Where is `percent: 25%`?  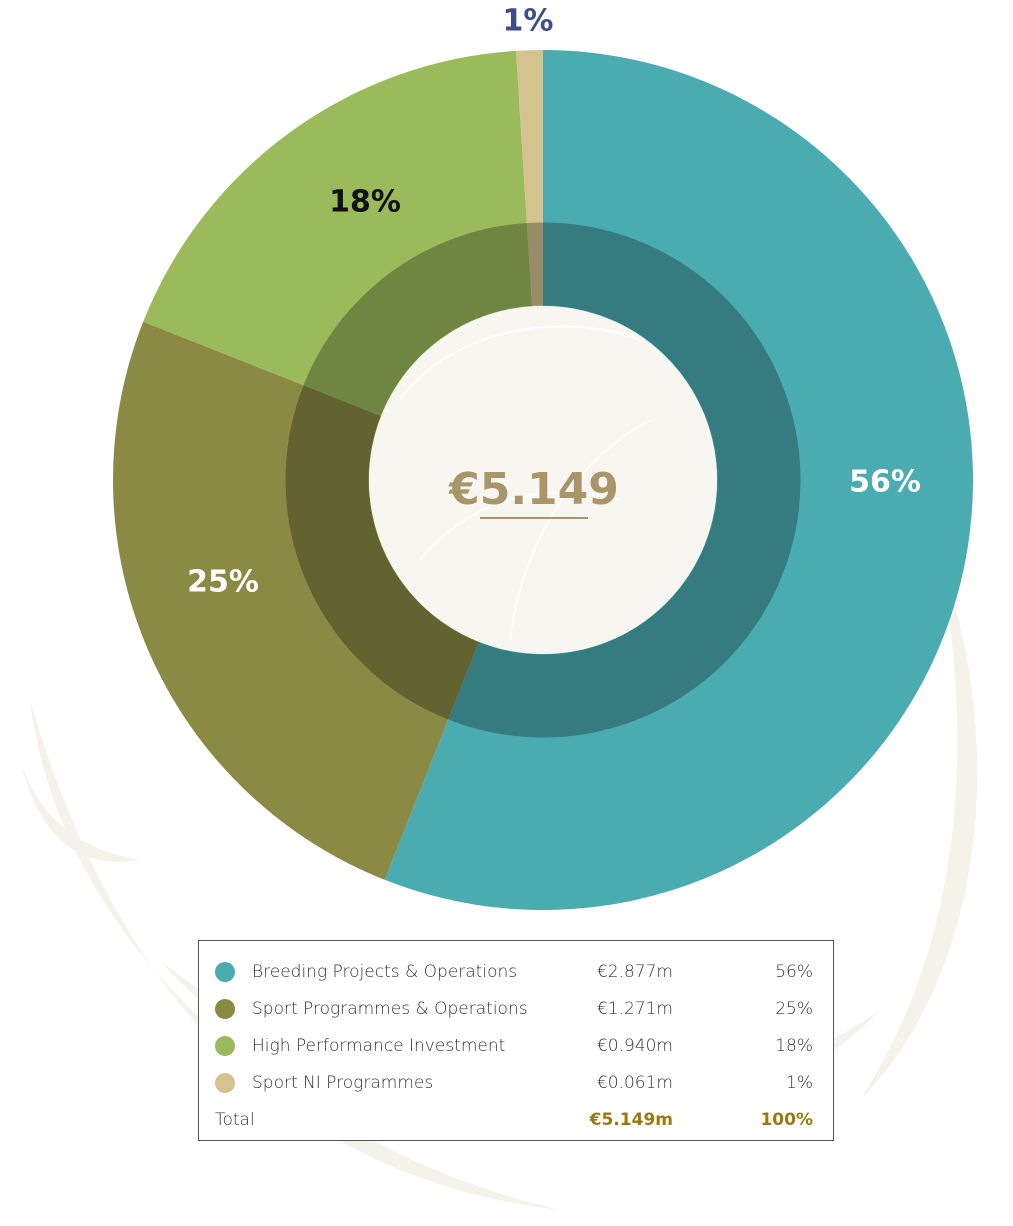
percent: 25% is located at coordinates (794, 1009).